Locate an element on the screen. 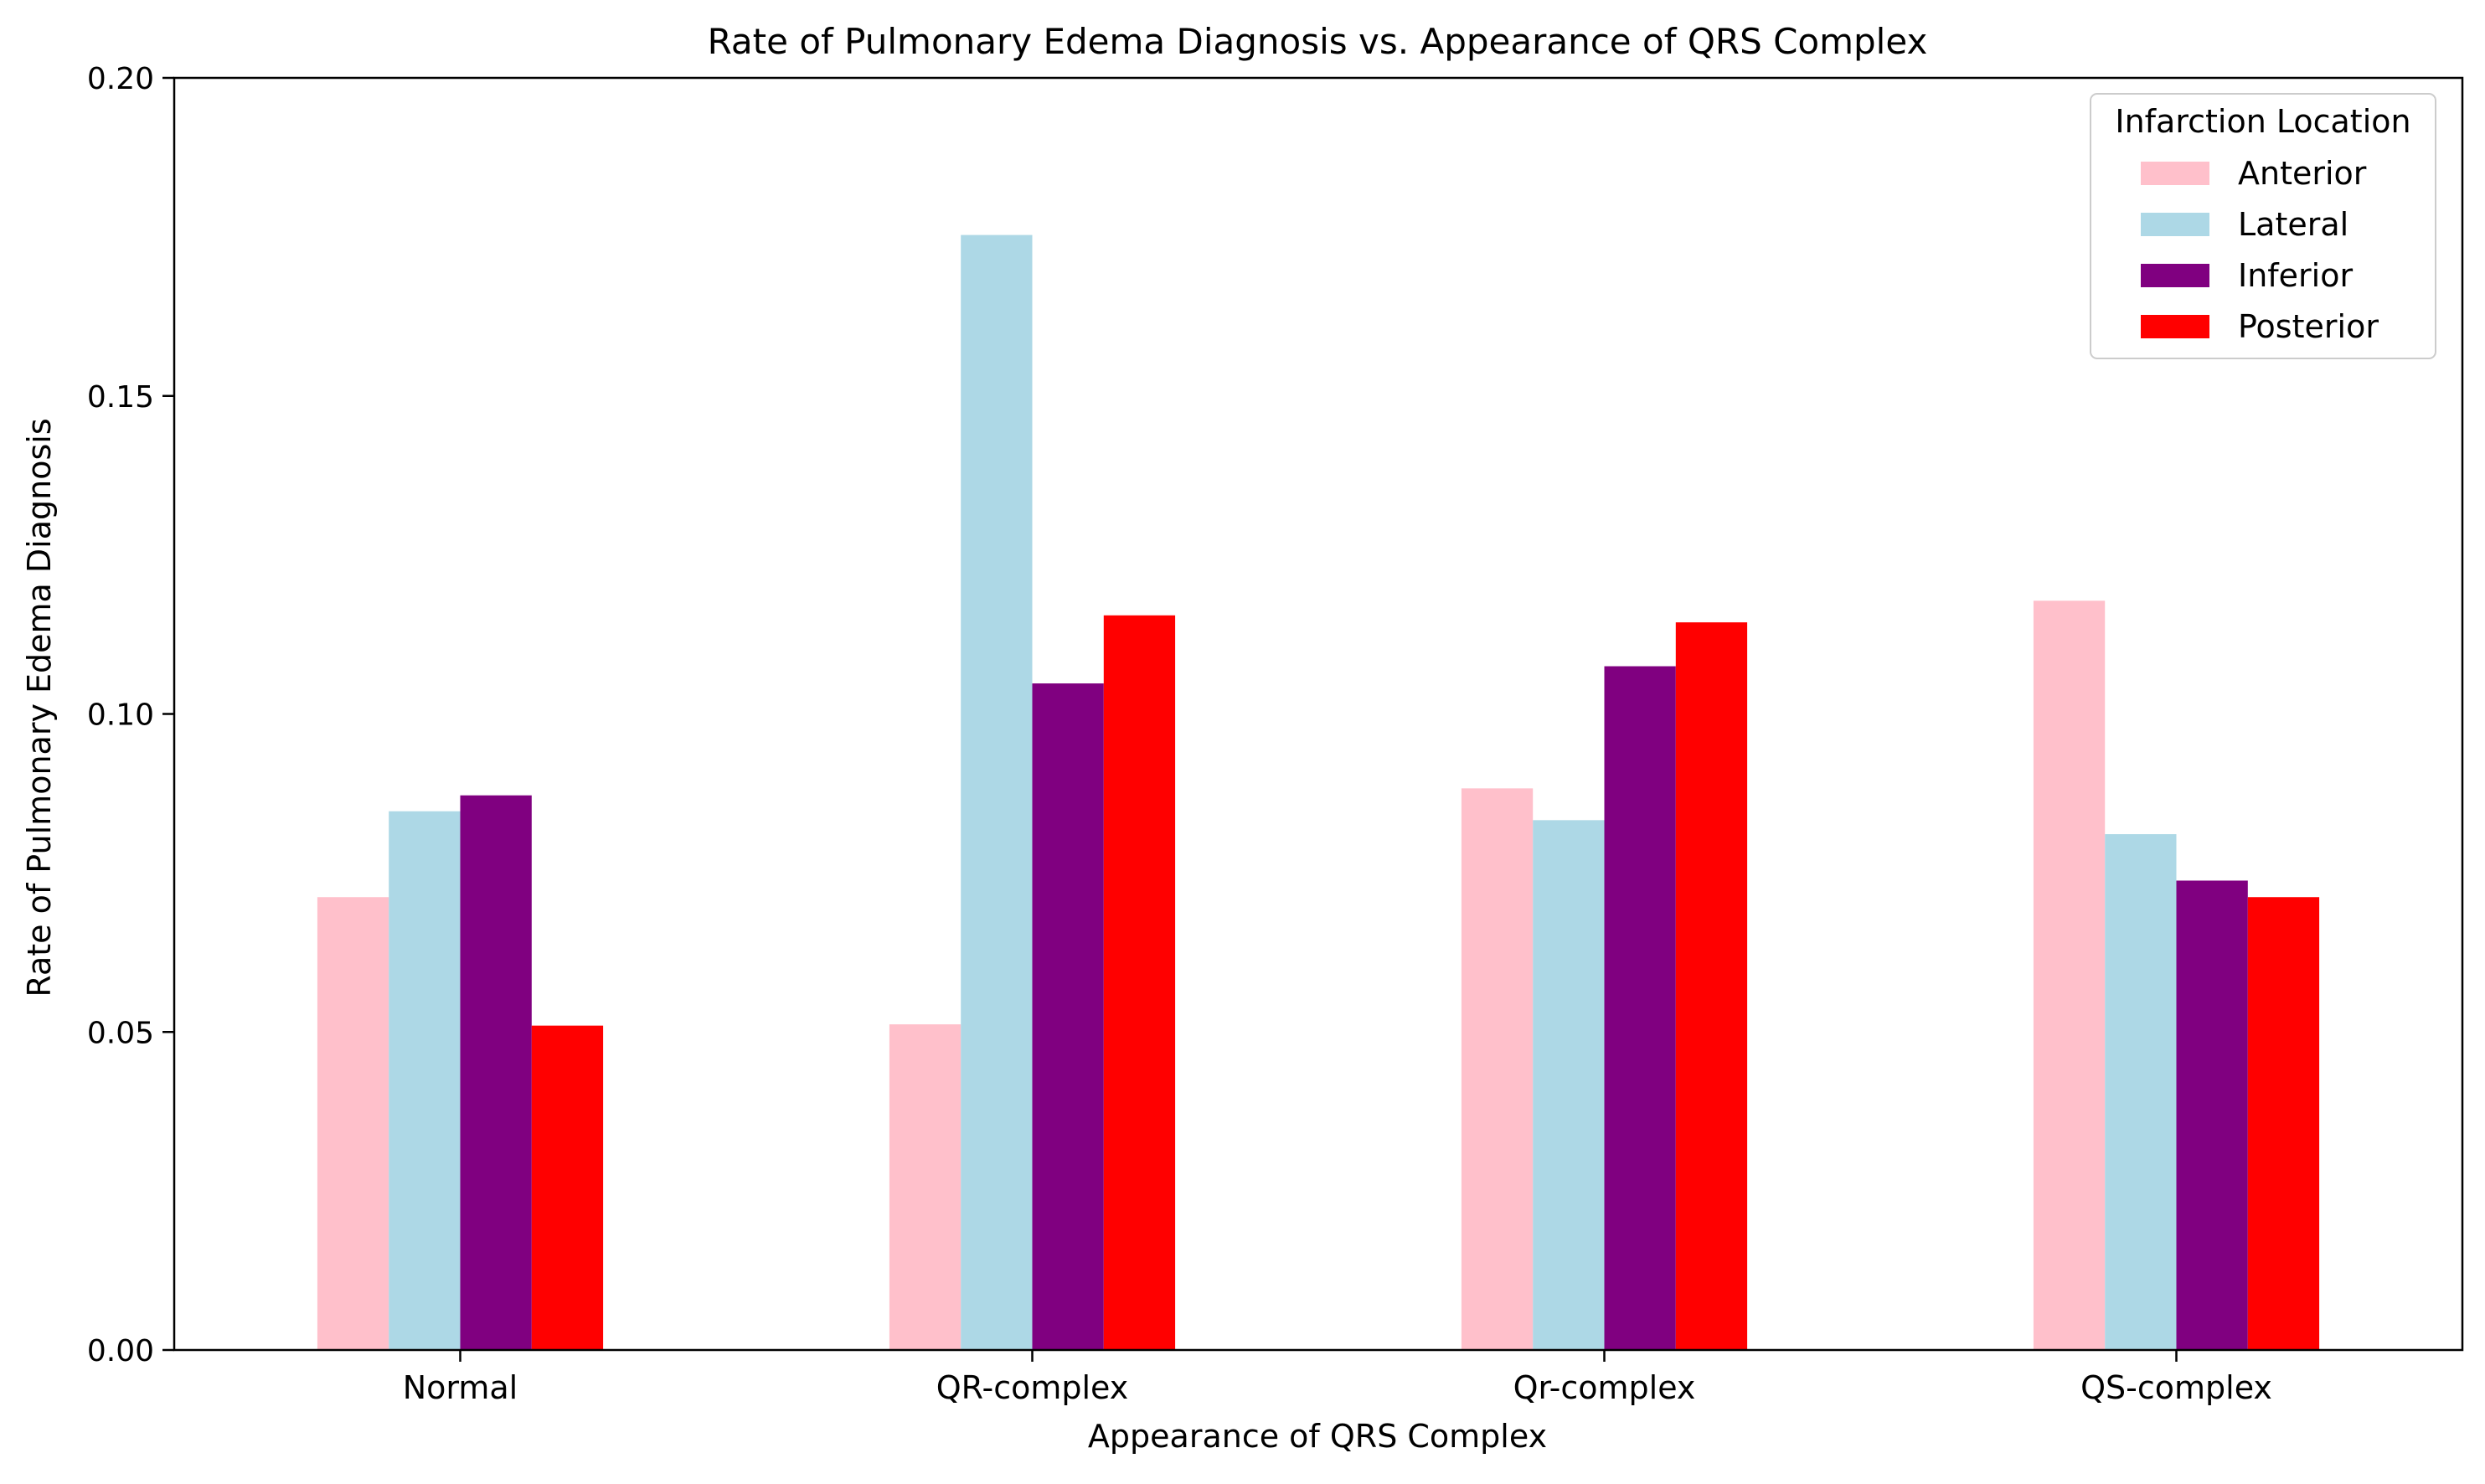 This screenshot has height=1484, width=2485. x-tick-label: Normal is located at coordinates (460, 1387).